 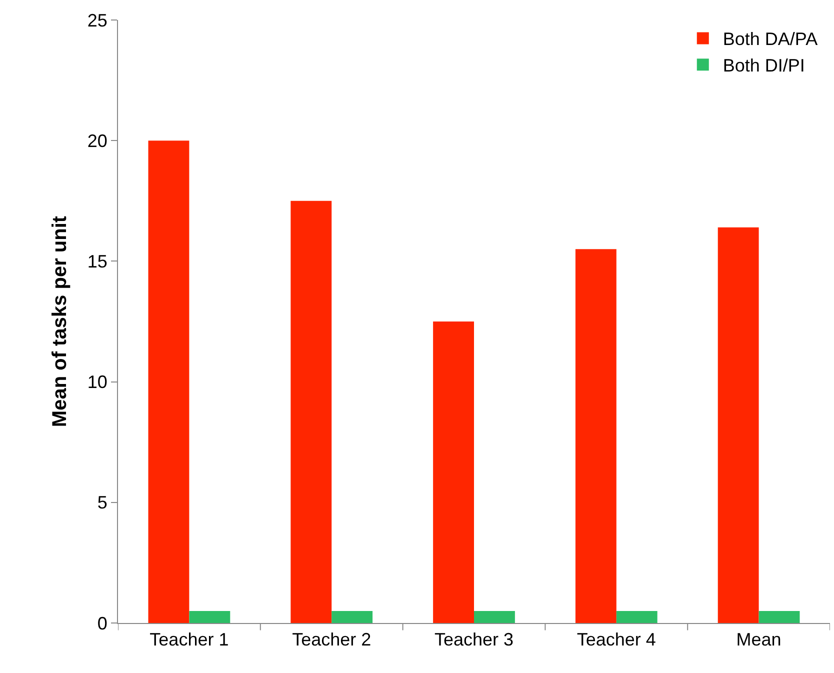 What do you see at coordinates (770, 39) in the screenshot?
I see `legend-label: Both DA/PA` at bounding box center [770, 39].